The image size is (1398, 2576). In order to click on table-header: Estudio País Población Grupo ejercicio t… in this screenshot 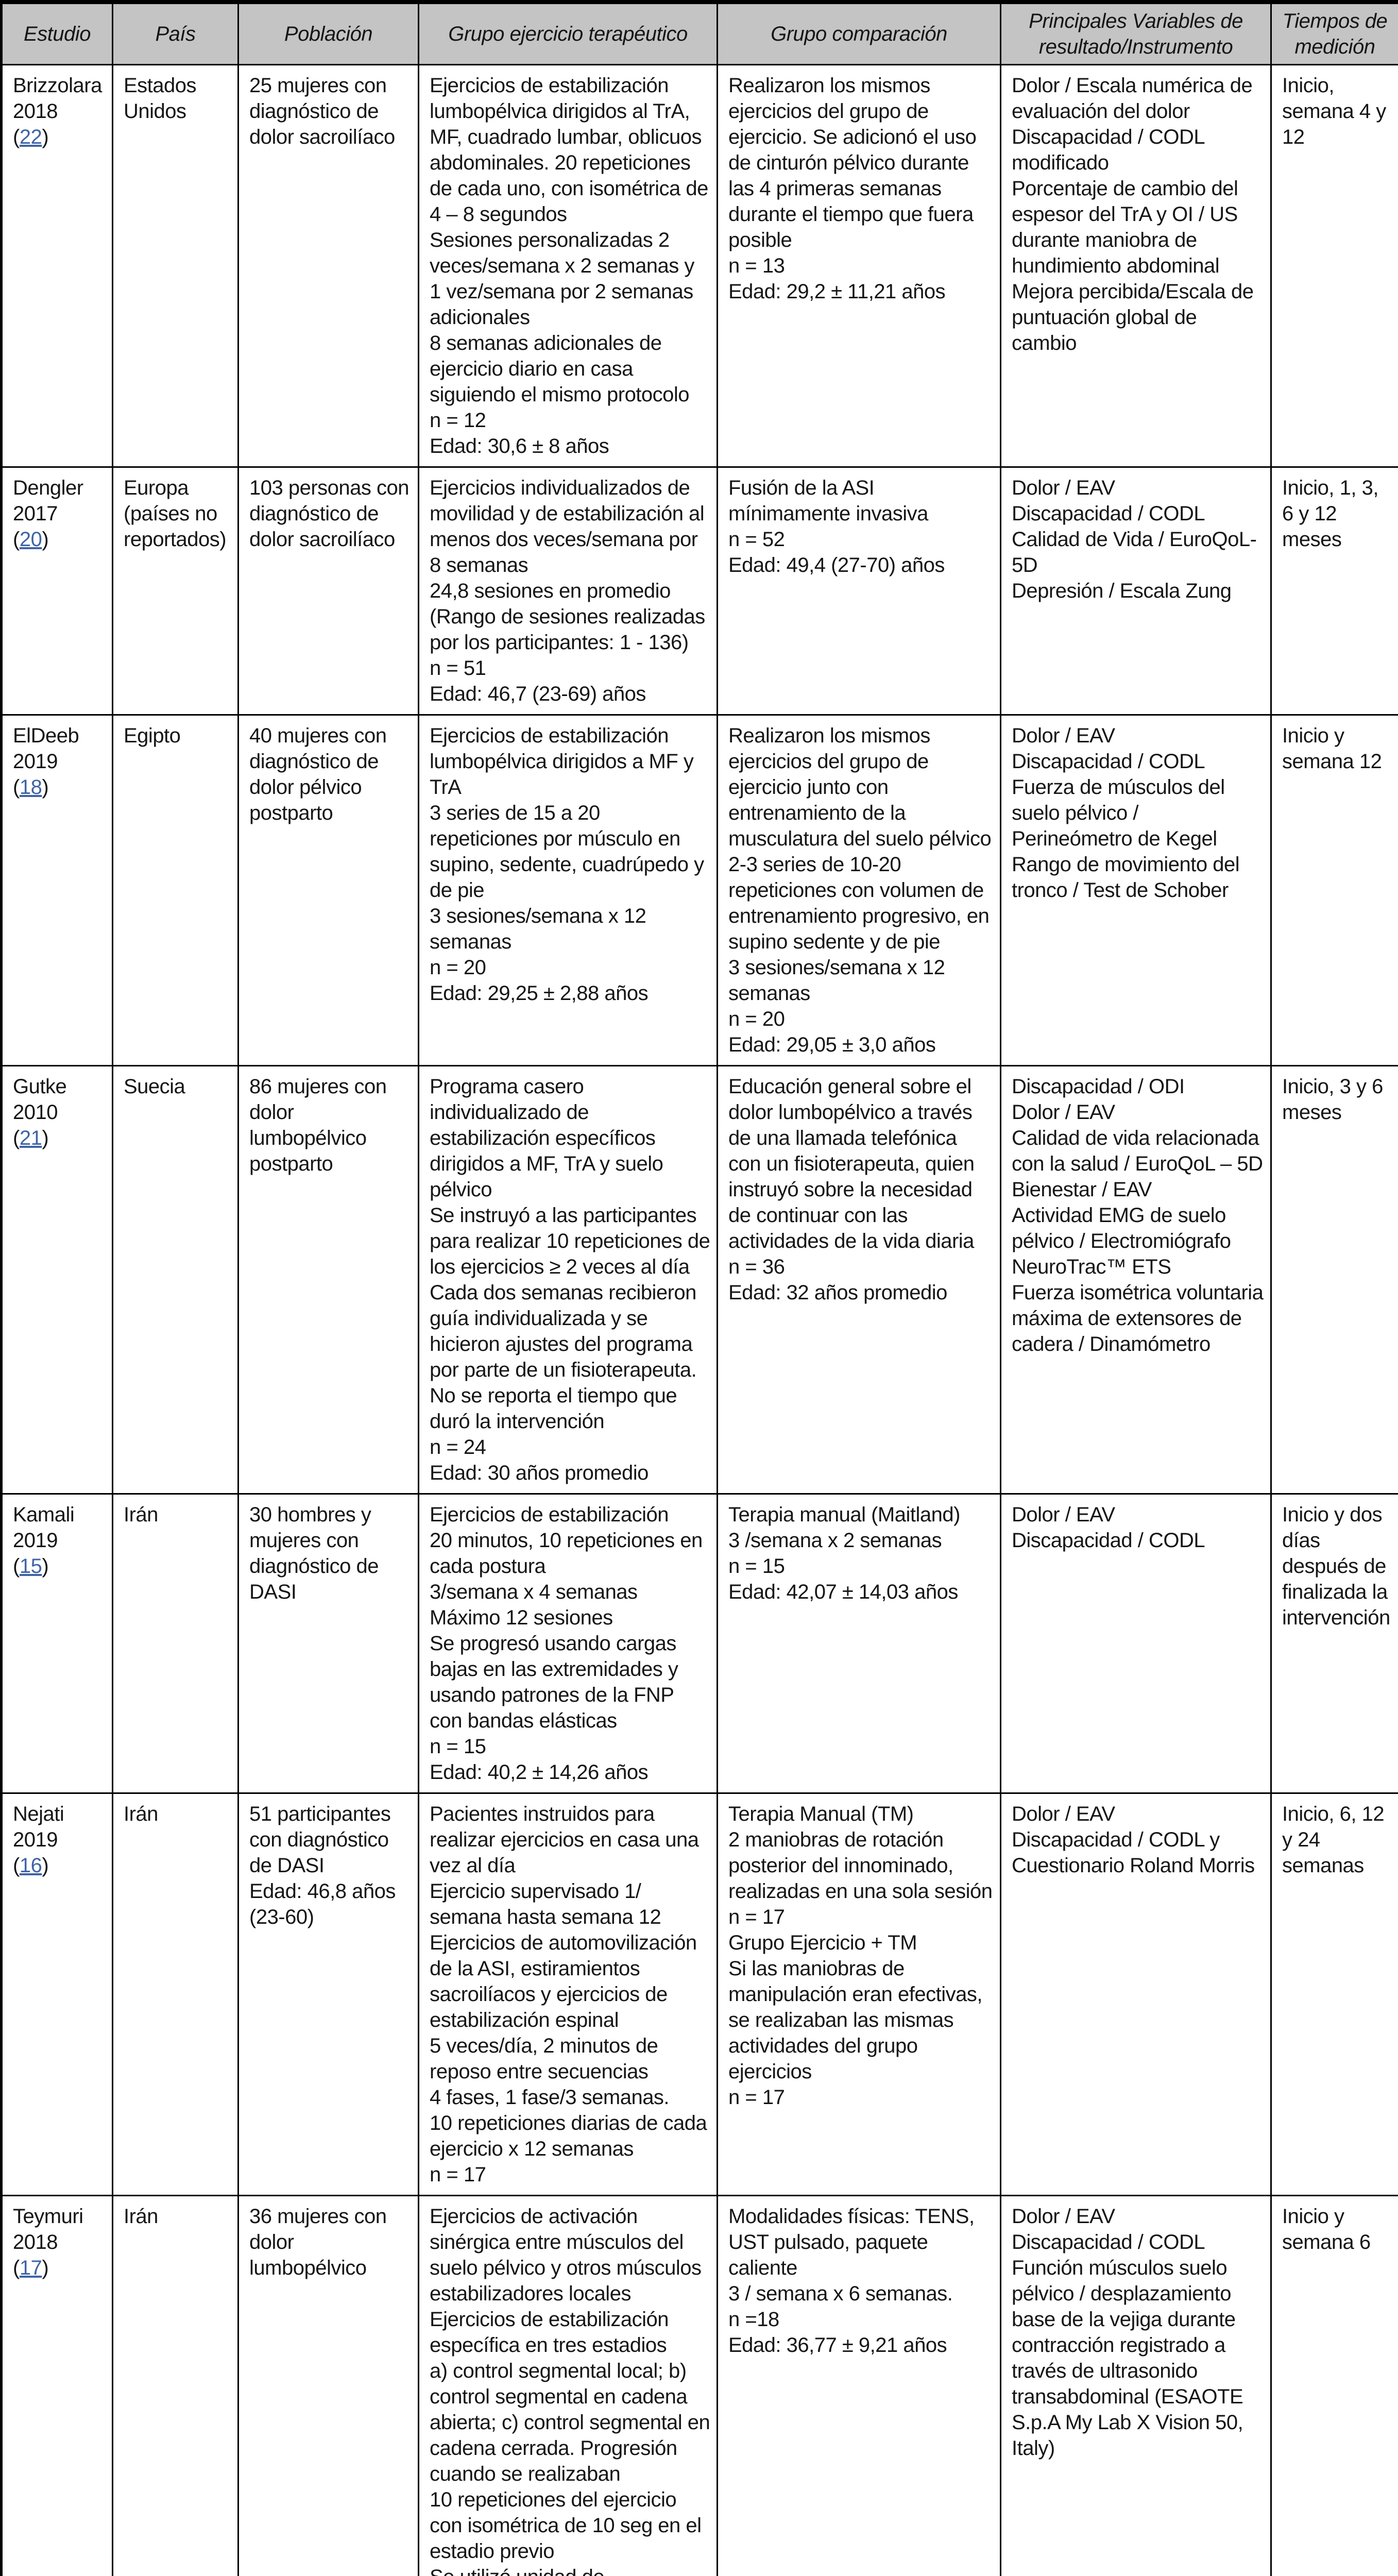, I will do `click(700, 33)`.